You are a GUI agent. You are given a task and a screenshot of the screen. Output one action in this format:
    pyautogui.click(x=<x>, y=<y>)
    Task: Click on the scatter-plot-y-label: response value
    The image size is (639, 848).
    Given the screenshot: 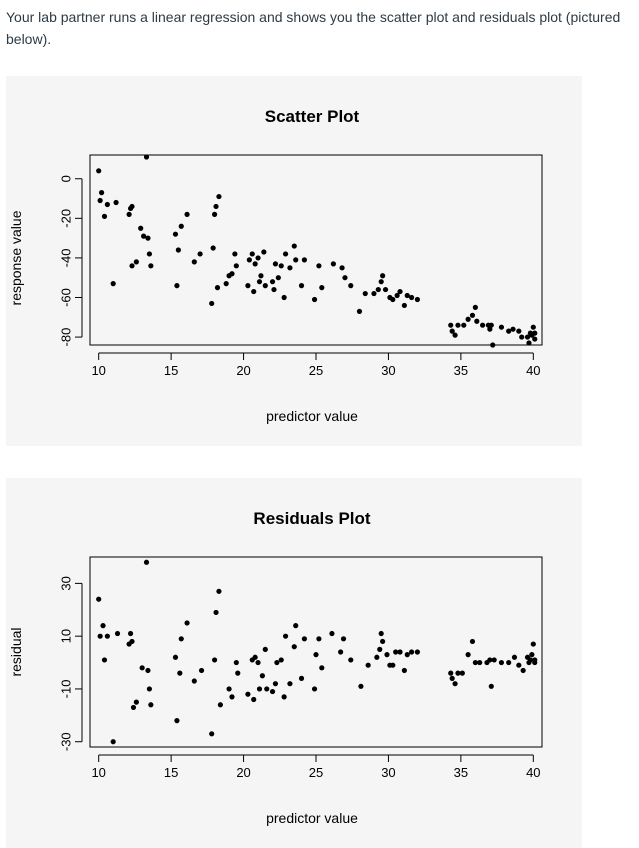 What is the action you would take?
    pyautogui.click(x=16, y=257)
    